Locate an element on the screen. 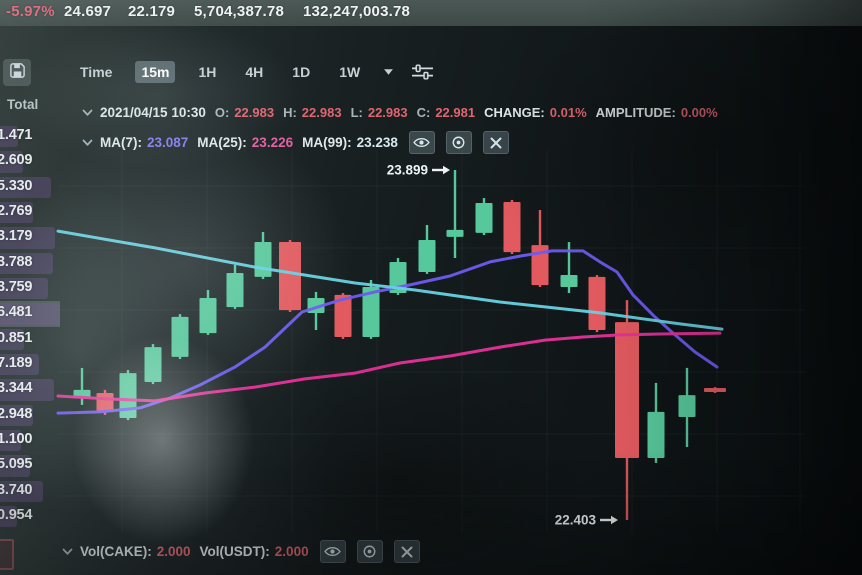 Image resolution: width=862 pixels, height=575 pixels. orderbook-row: 2.609 is located at coordinates (30, 161).